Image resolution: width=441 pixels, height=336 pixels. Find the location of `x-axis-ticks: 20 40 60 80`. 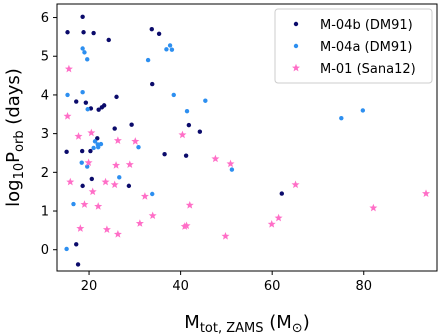

x-axis-ticks: 20 40 60 80 is located at coordinates (226, 282).